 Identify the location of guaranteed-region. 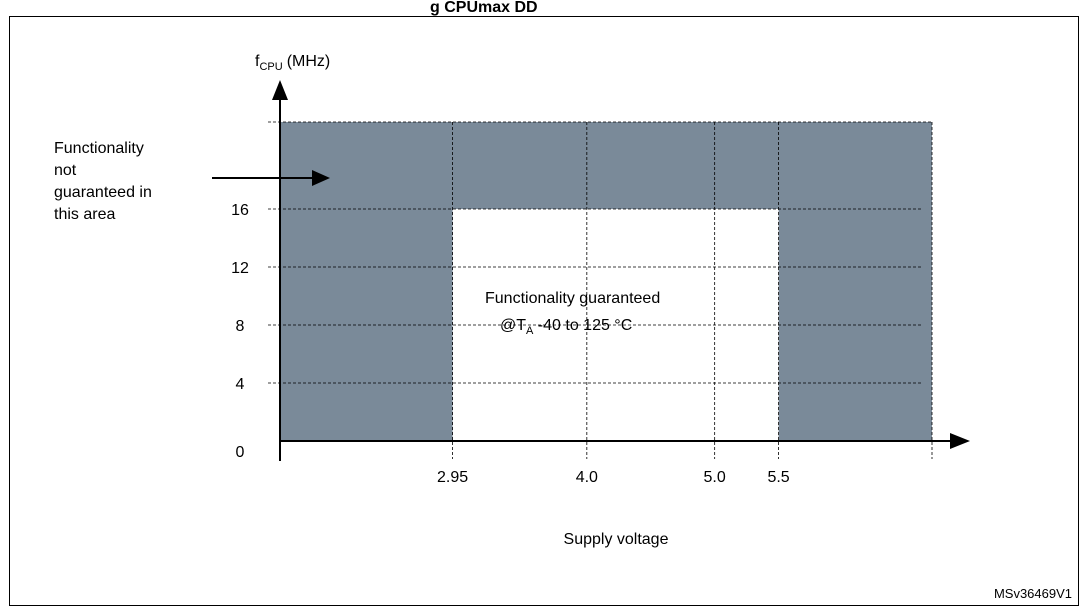
(615, 326).